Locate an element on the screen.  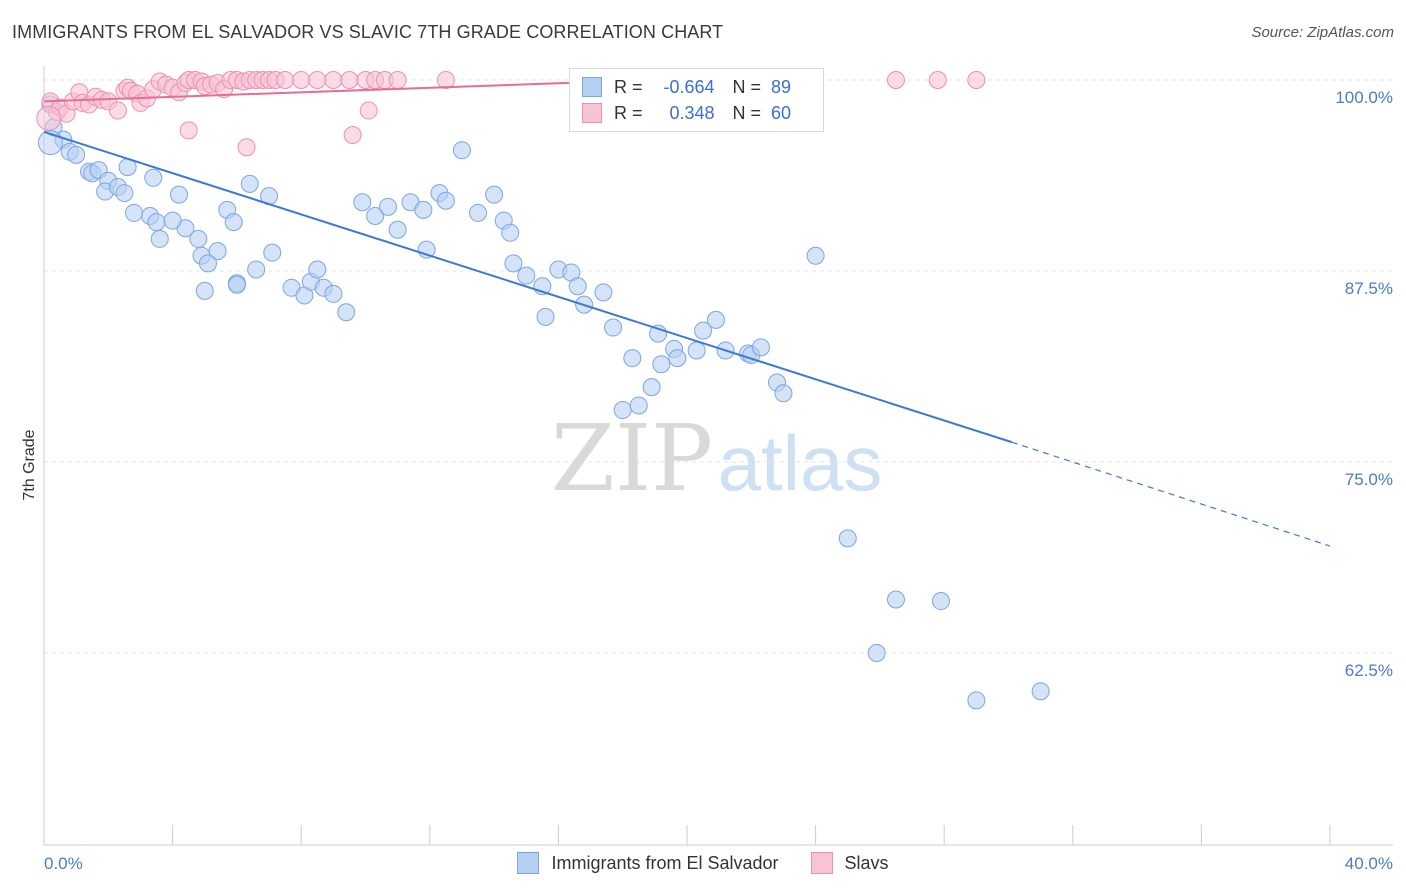
legend-row-el-salvador: R = -0.664 N = 89 is located at coordinates (686, 87).